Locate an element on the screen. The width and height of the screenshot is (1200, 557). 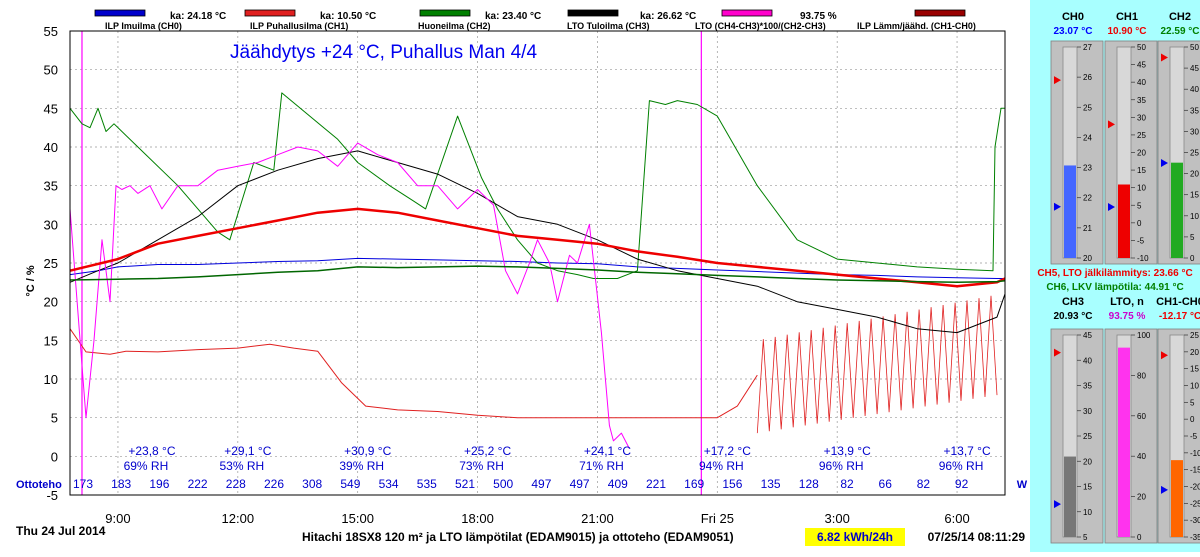
gauge-tick-label: 100 is located at coordinates (1144, 335).